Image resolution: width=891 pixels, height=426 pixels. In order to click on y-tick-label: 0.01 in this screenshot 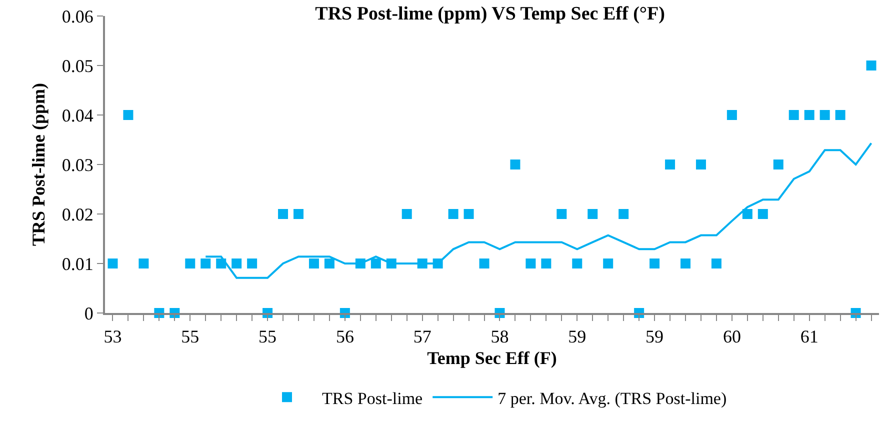, I will do `click(78, 264)`.